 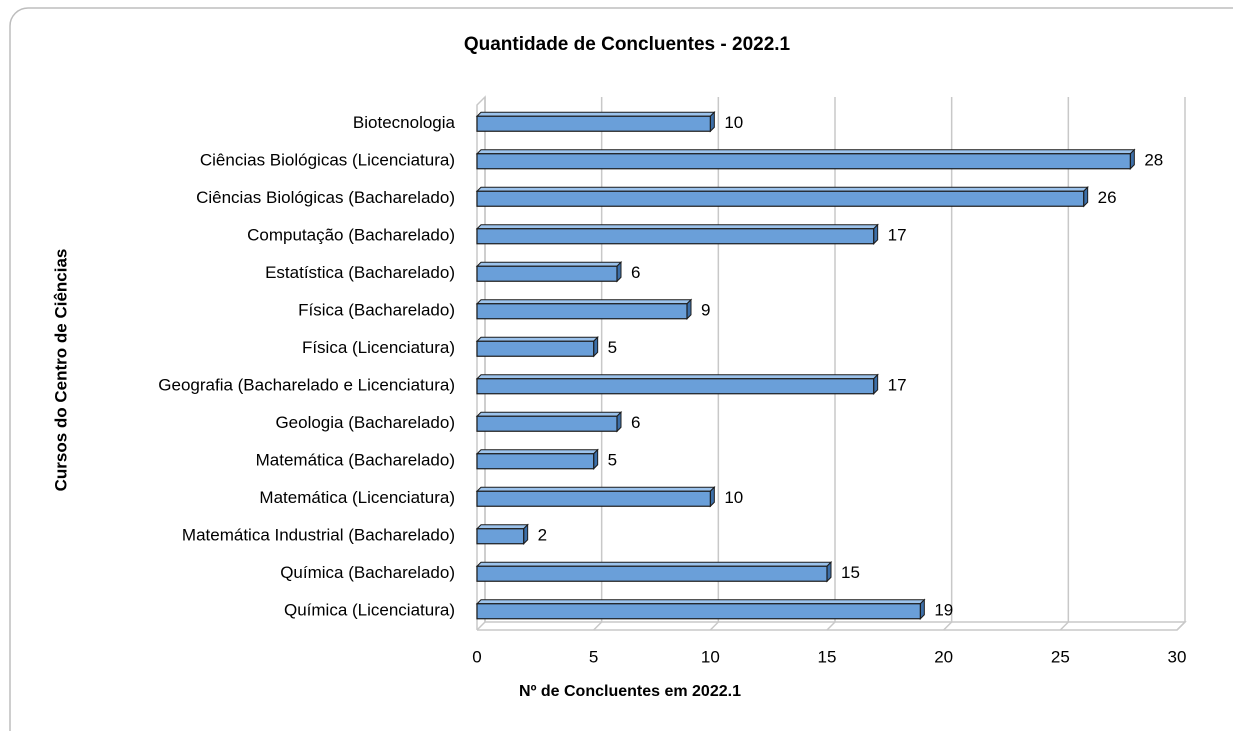 I want to click on data-label: 15, so click(x=850, y=572).